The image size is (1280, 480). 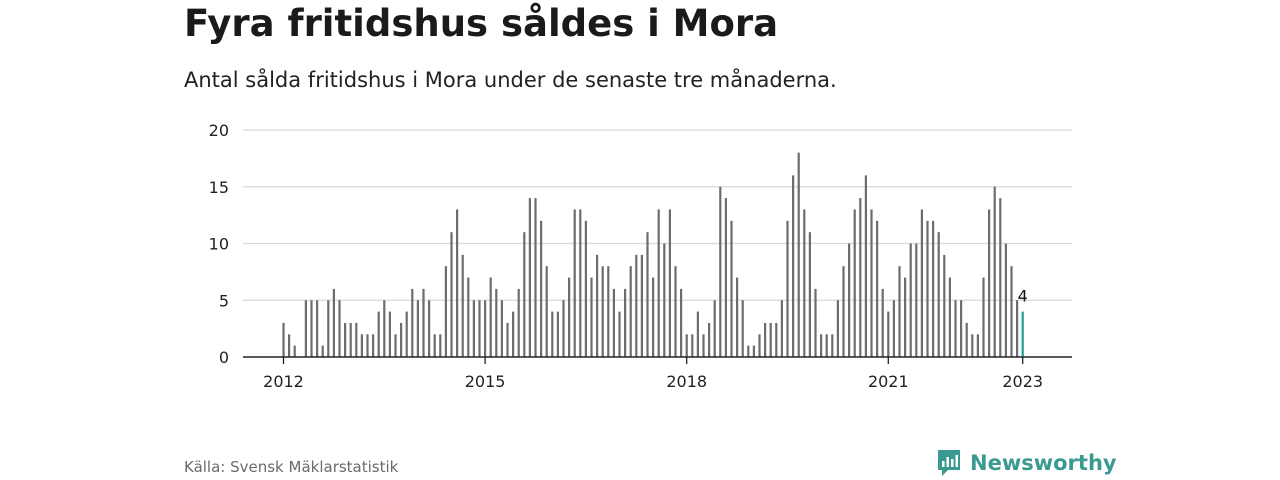 I want to click on newsworthy-logo: Newsworthy, so click(x=1026, y=463).